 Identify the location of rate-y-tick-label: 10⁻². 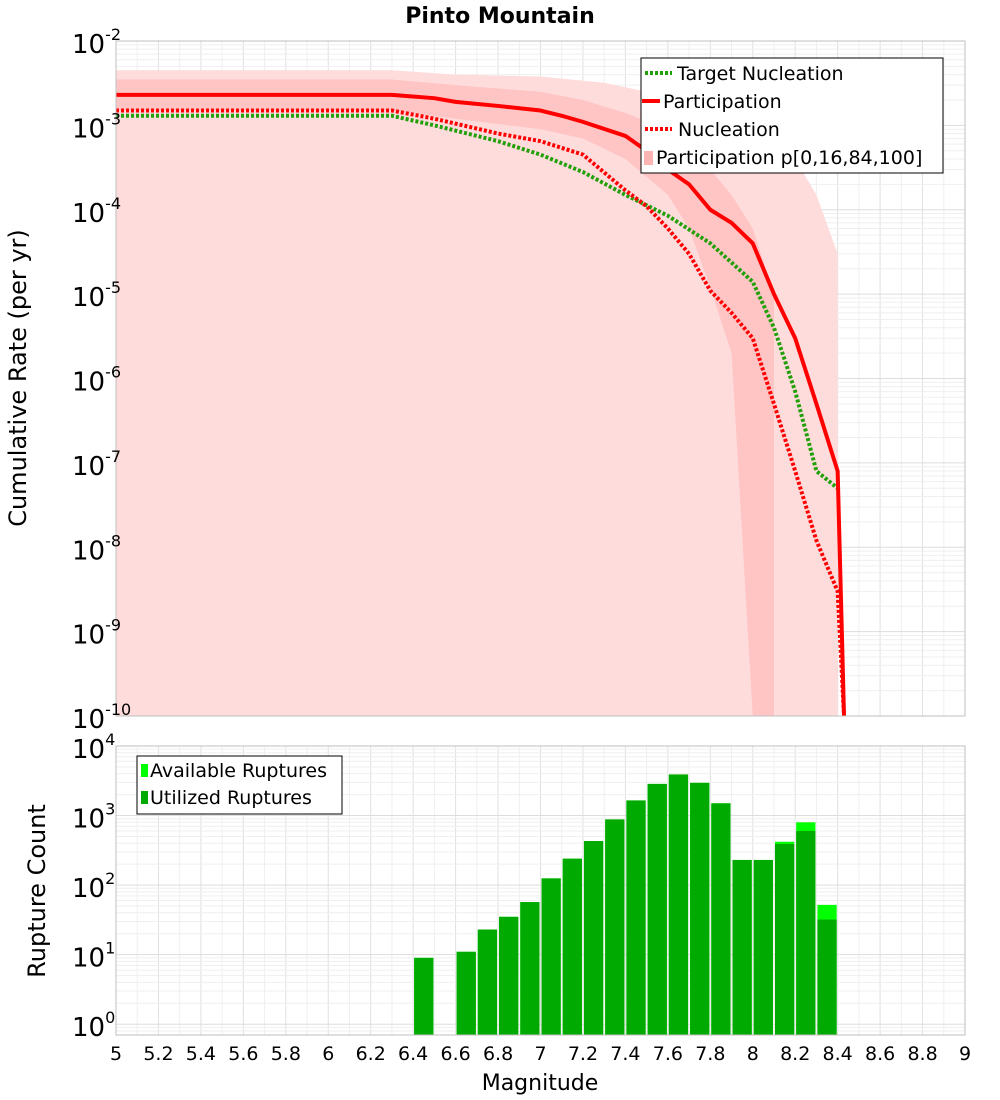
(96, 42).